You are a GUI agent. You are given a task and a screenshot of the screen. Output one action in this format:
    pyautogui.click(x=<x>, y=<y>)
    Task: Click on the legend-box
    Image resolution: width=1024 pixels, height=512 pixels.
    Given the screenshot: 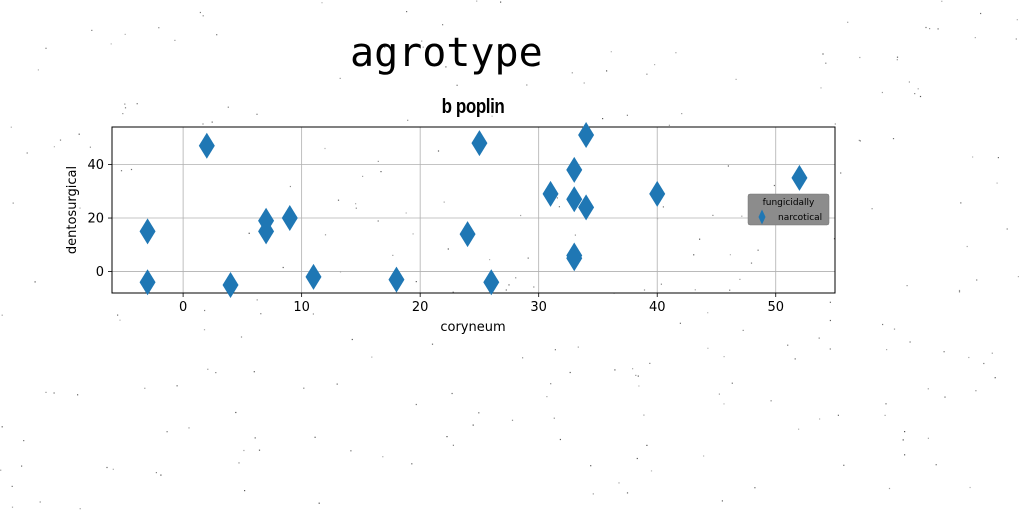 What is the action you would take?
    pyautogui.click(x=788, y=209)
    